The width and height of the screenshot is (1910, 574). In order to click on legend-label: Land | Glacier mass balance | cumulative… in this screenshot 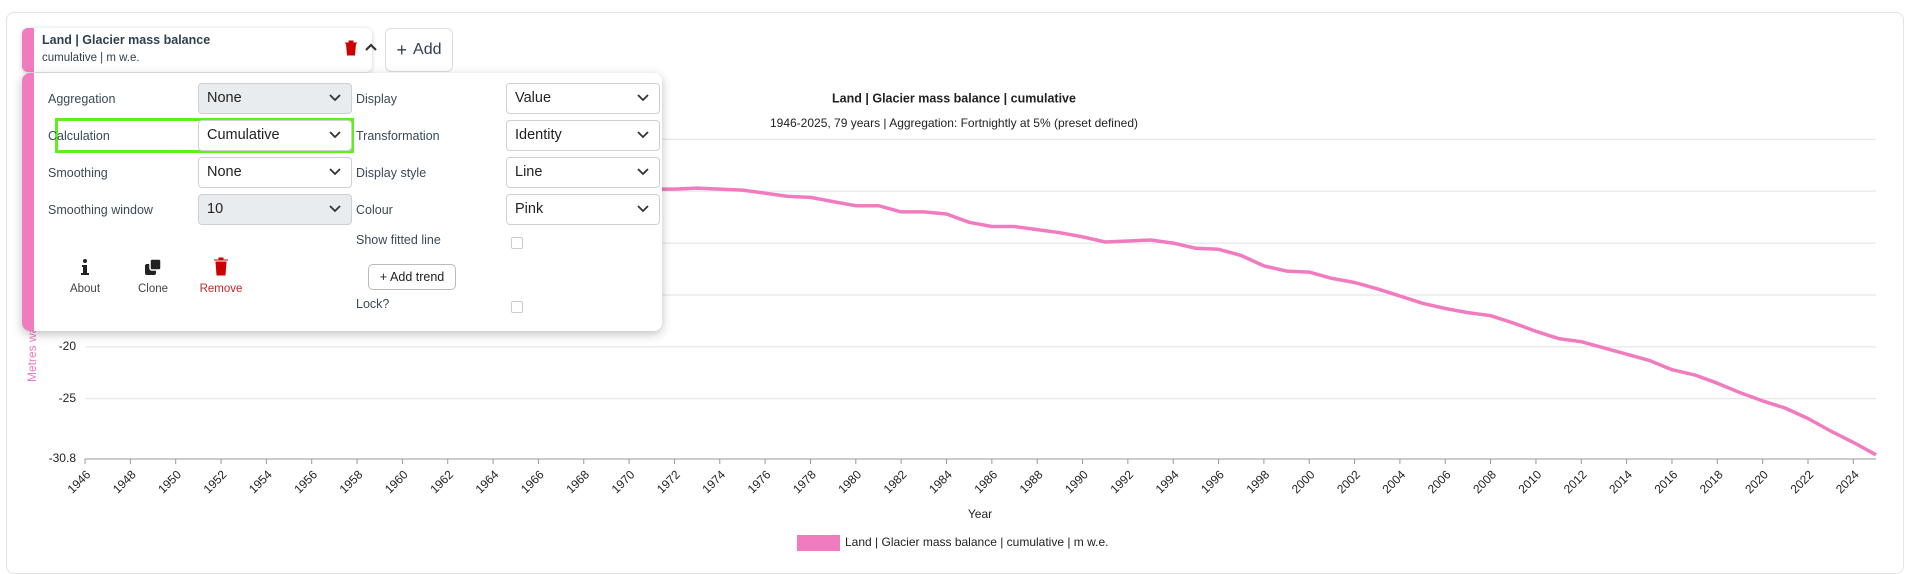, I will do `click(976, 542)`.